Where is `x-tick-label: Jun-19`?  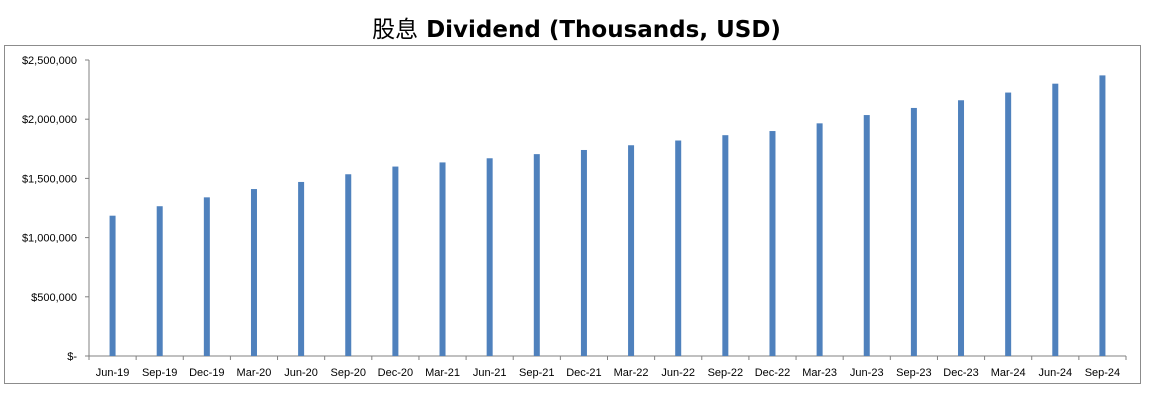
x-tick-label: Jun-19 is located at coordinates (113, 373).